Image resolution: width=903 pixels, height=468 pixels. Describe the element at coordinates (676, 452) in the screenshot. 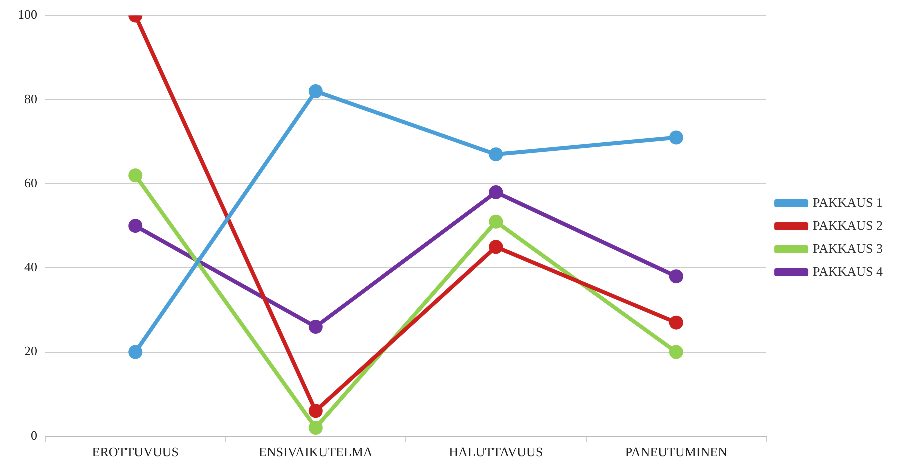

I see `x-tick-label: PANEUTUMINEN` at that location.